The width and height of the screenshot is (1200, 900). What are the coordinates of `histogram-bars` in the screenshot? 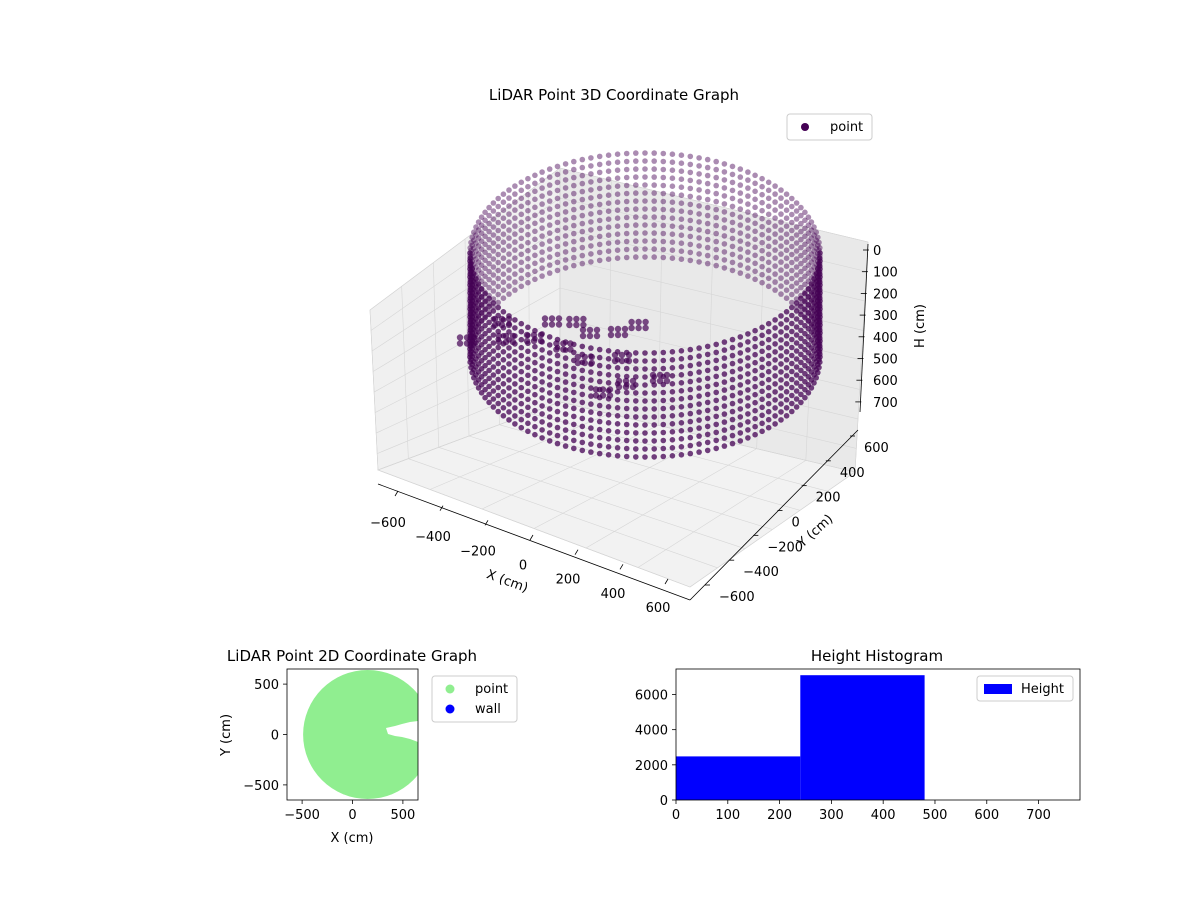 It's located at (800, 737).